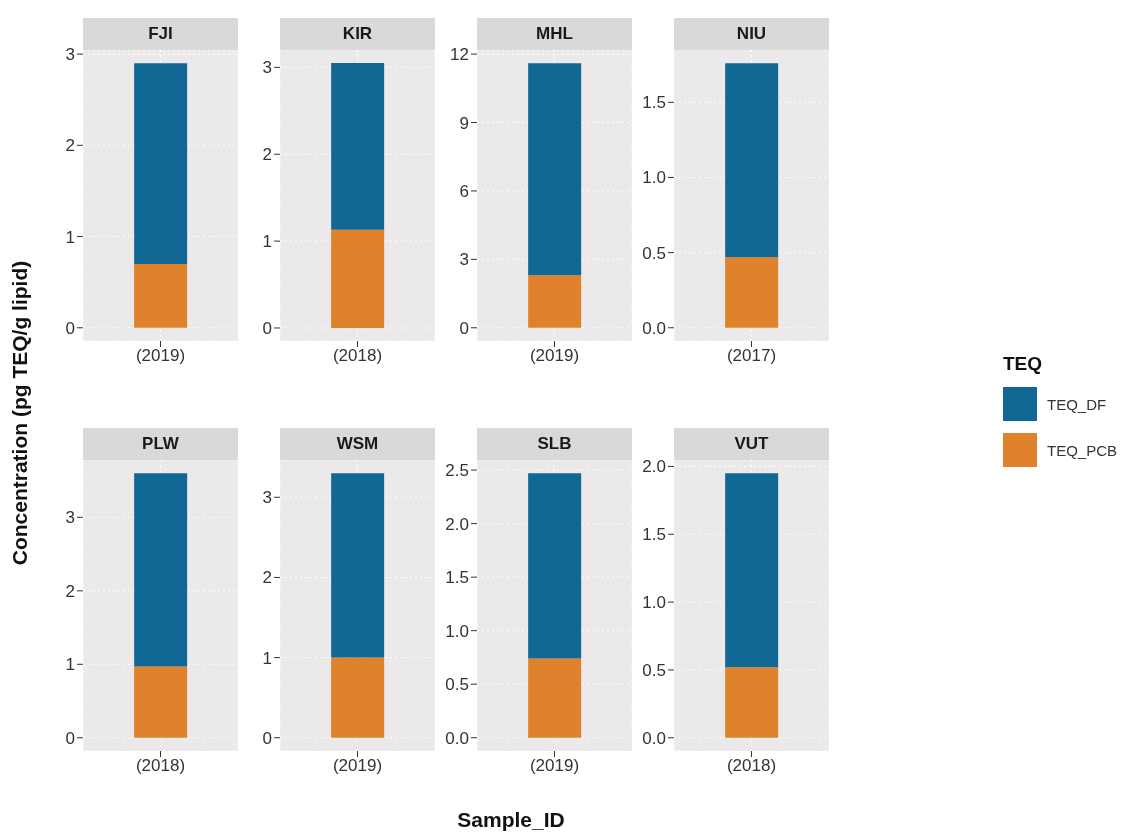  What do you see at coordinates (357, 34) in the screenshot?
I see `chart-title: KIR` at bounding box center [357, 34].